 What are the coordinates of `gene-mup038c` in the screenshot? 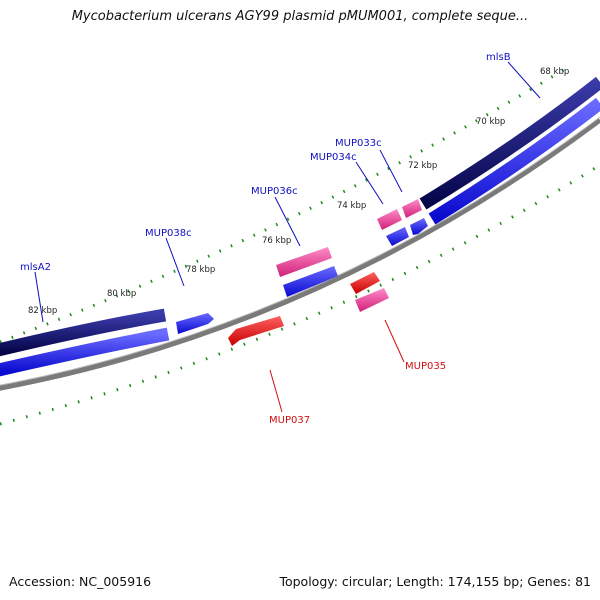 It's located at (195, 323).